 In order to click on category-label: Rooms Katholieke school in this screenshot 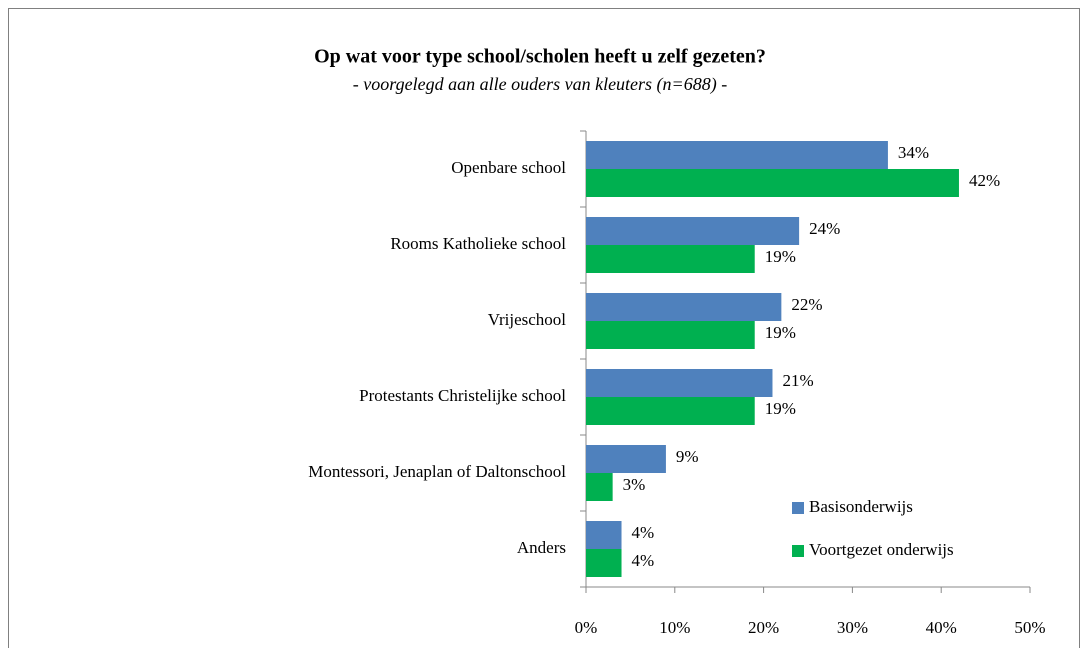, I will do `click(478, 243)`.